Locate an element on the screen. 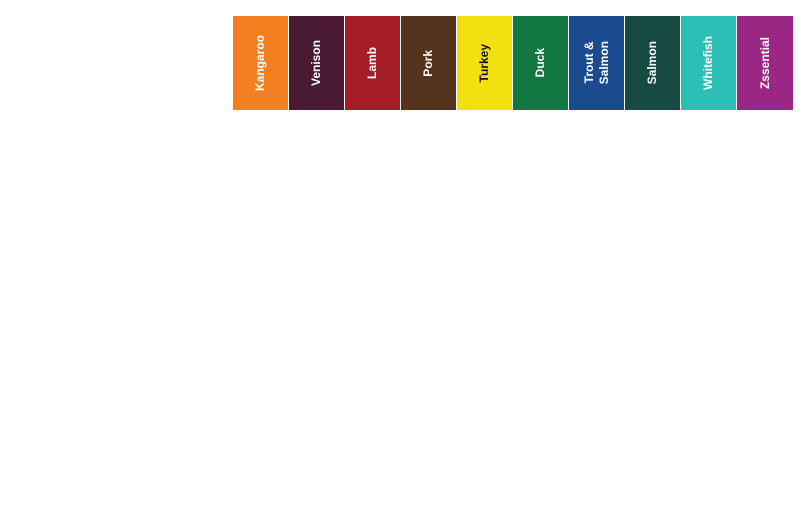 This screenshot has height=523, width=802. tab-zssential: Zssential is located at coordinates (765, 63).